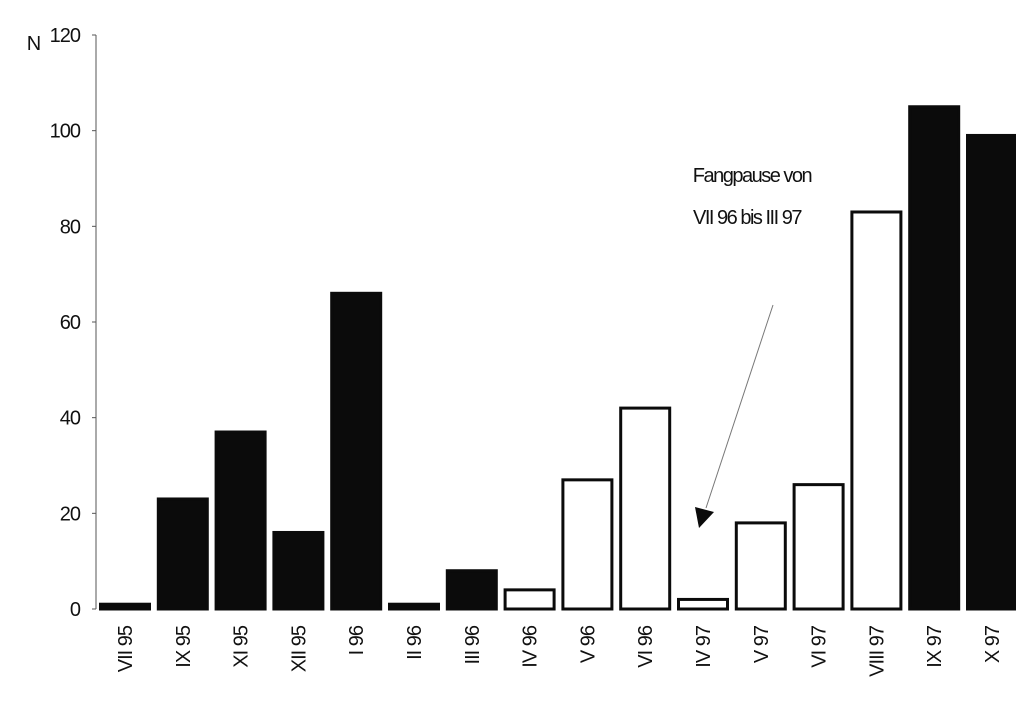  I want to click on y-tick-label: 40, so click(70, 419).